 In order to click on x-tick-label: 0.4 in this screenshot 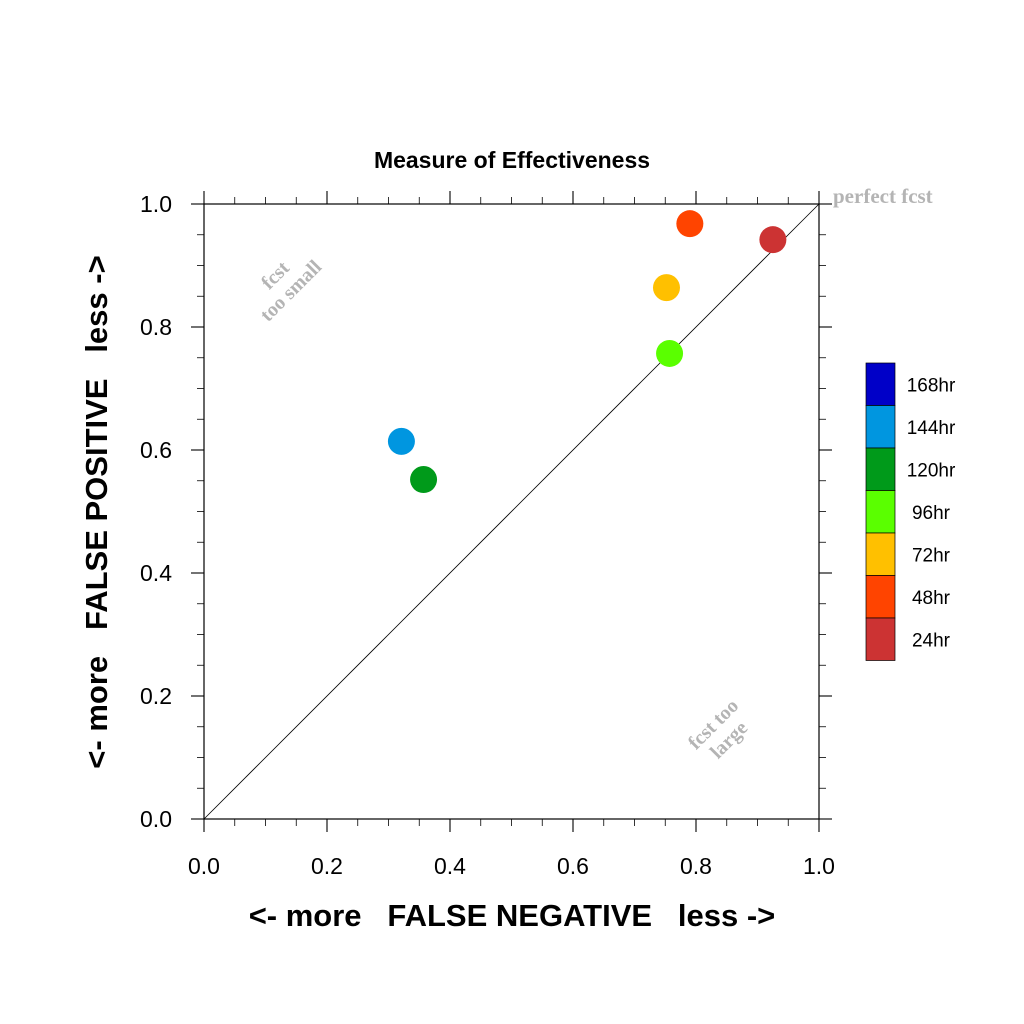, I will do `click(450, 866)`.